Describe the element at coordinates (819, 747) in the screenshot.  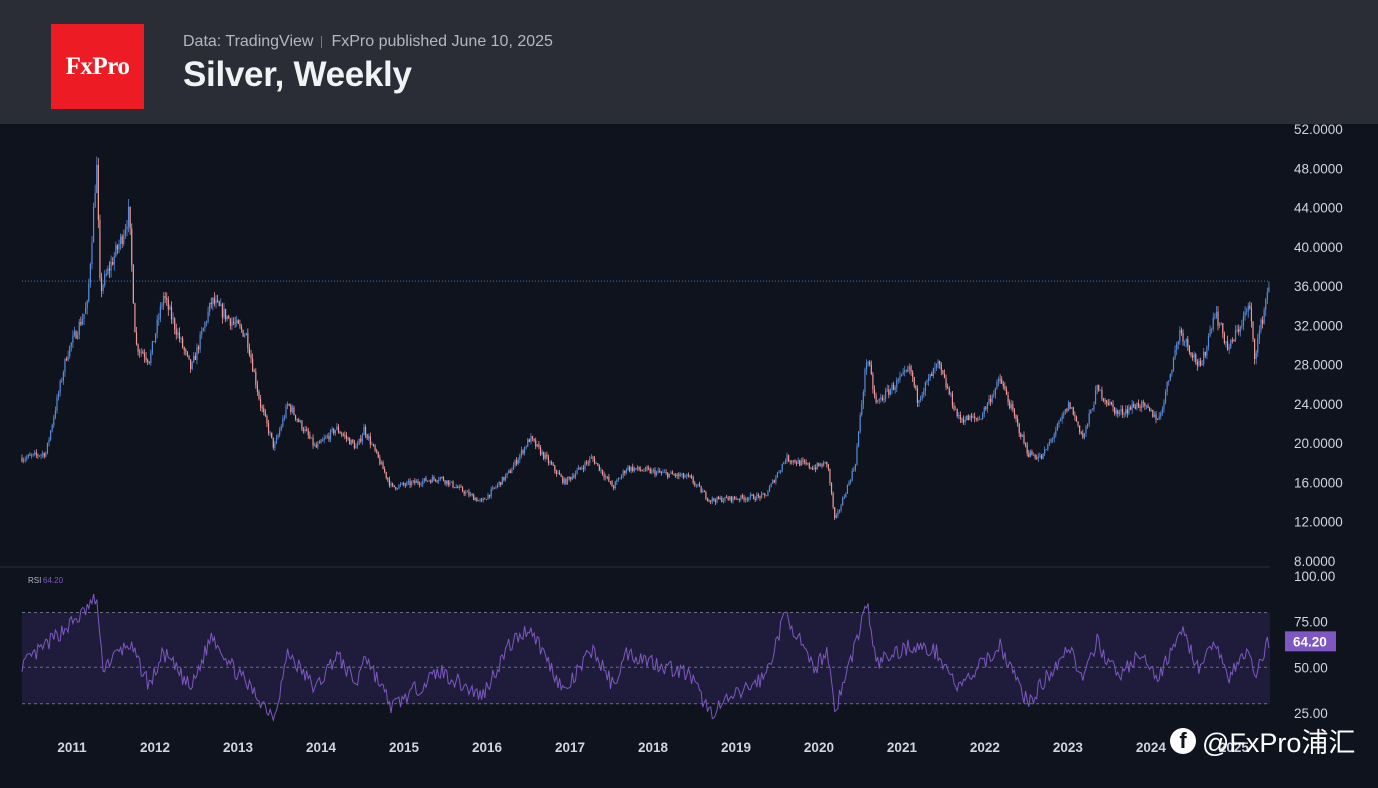
I see `year-tick-label: 2020` at that location.